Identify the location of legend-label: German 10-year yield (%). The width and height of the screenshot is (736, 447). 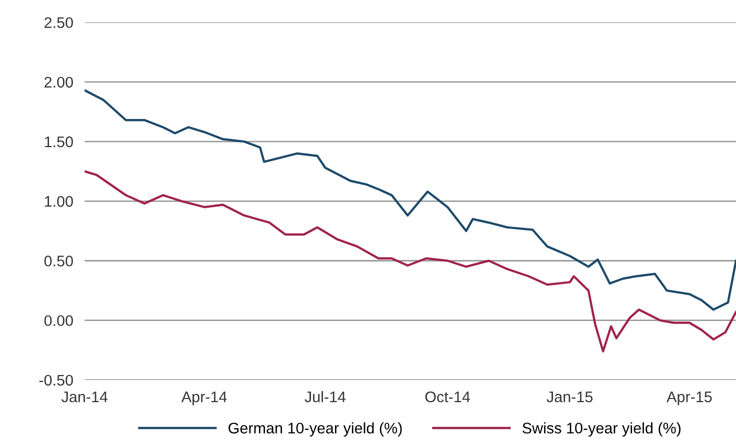
(315, 429).